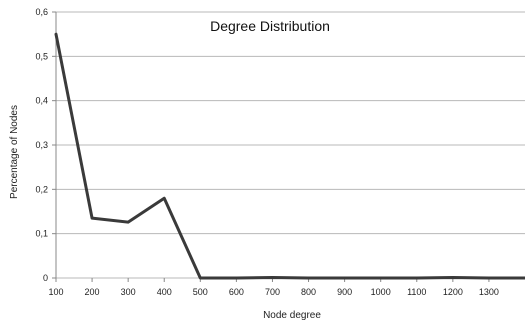 Image resolution: width=525 pixels, height=322 pixels. I want to click on x-axis-label: Node degree, so click(292, 315).